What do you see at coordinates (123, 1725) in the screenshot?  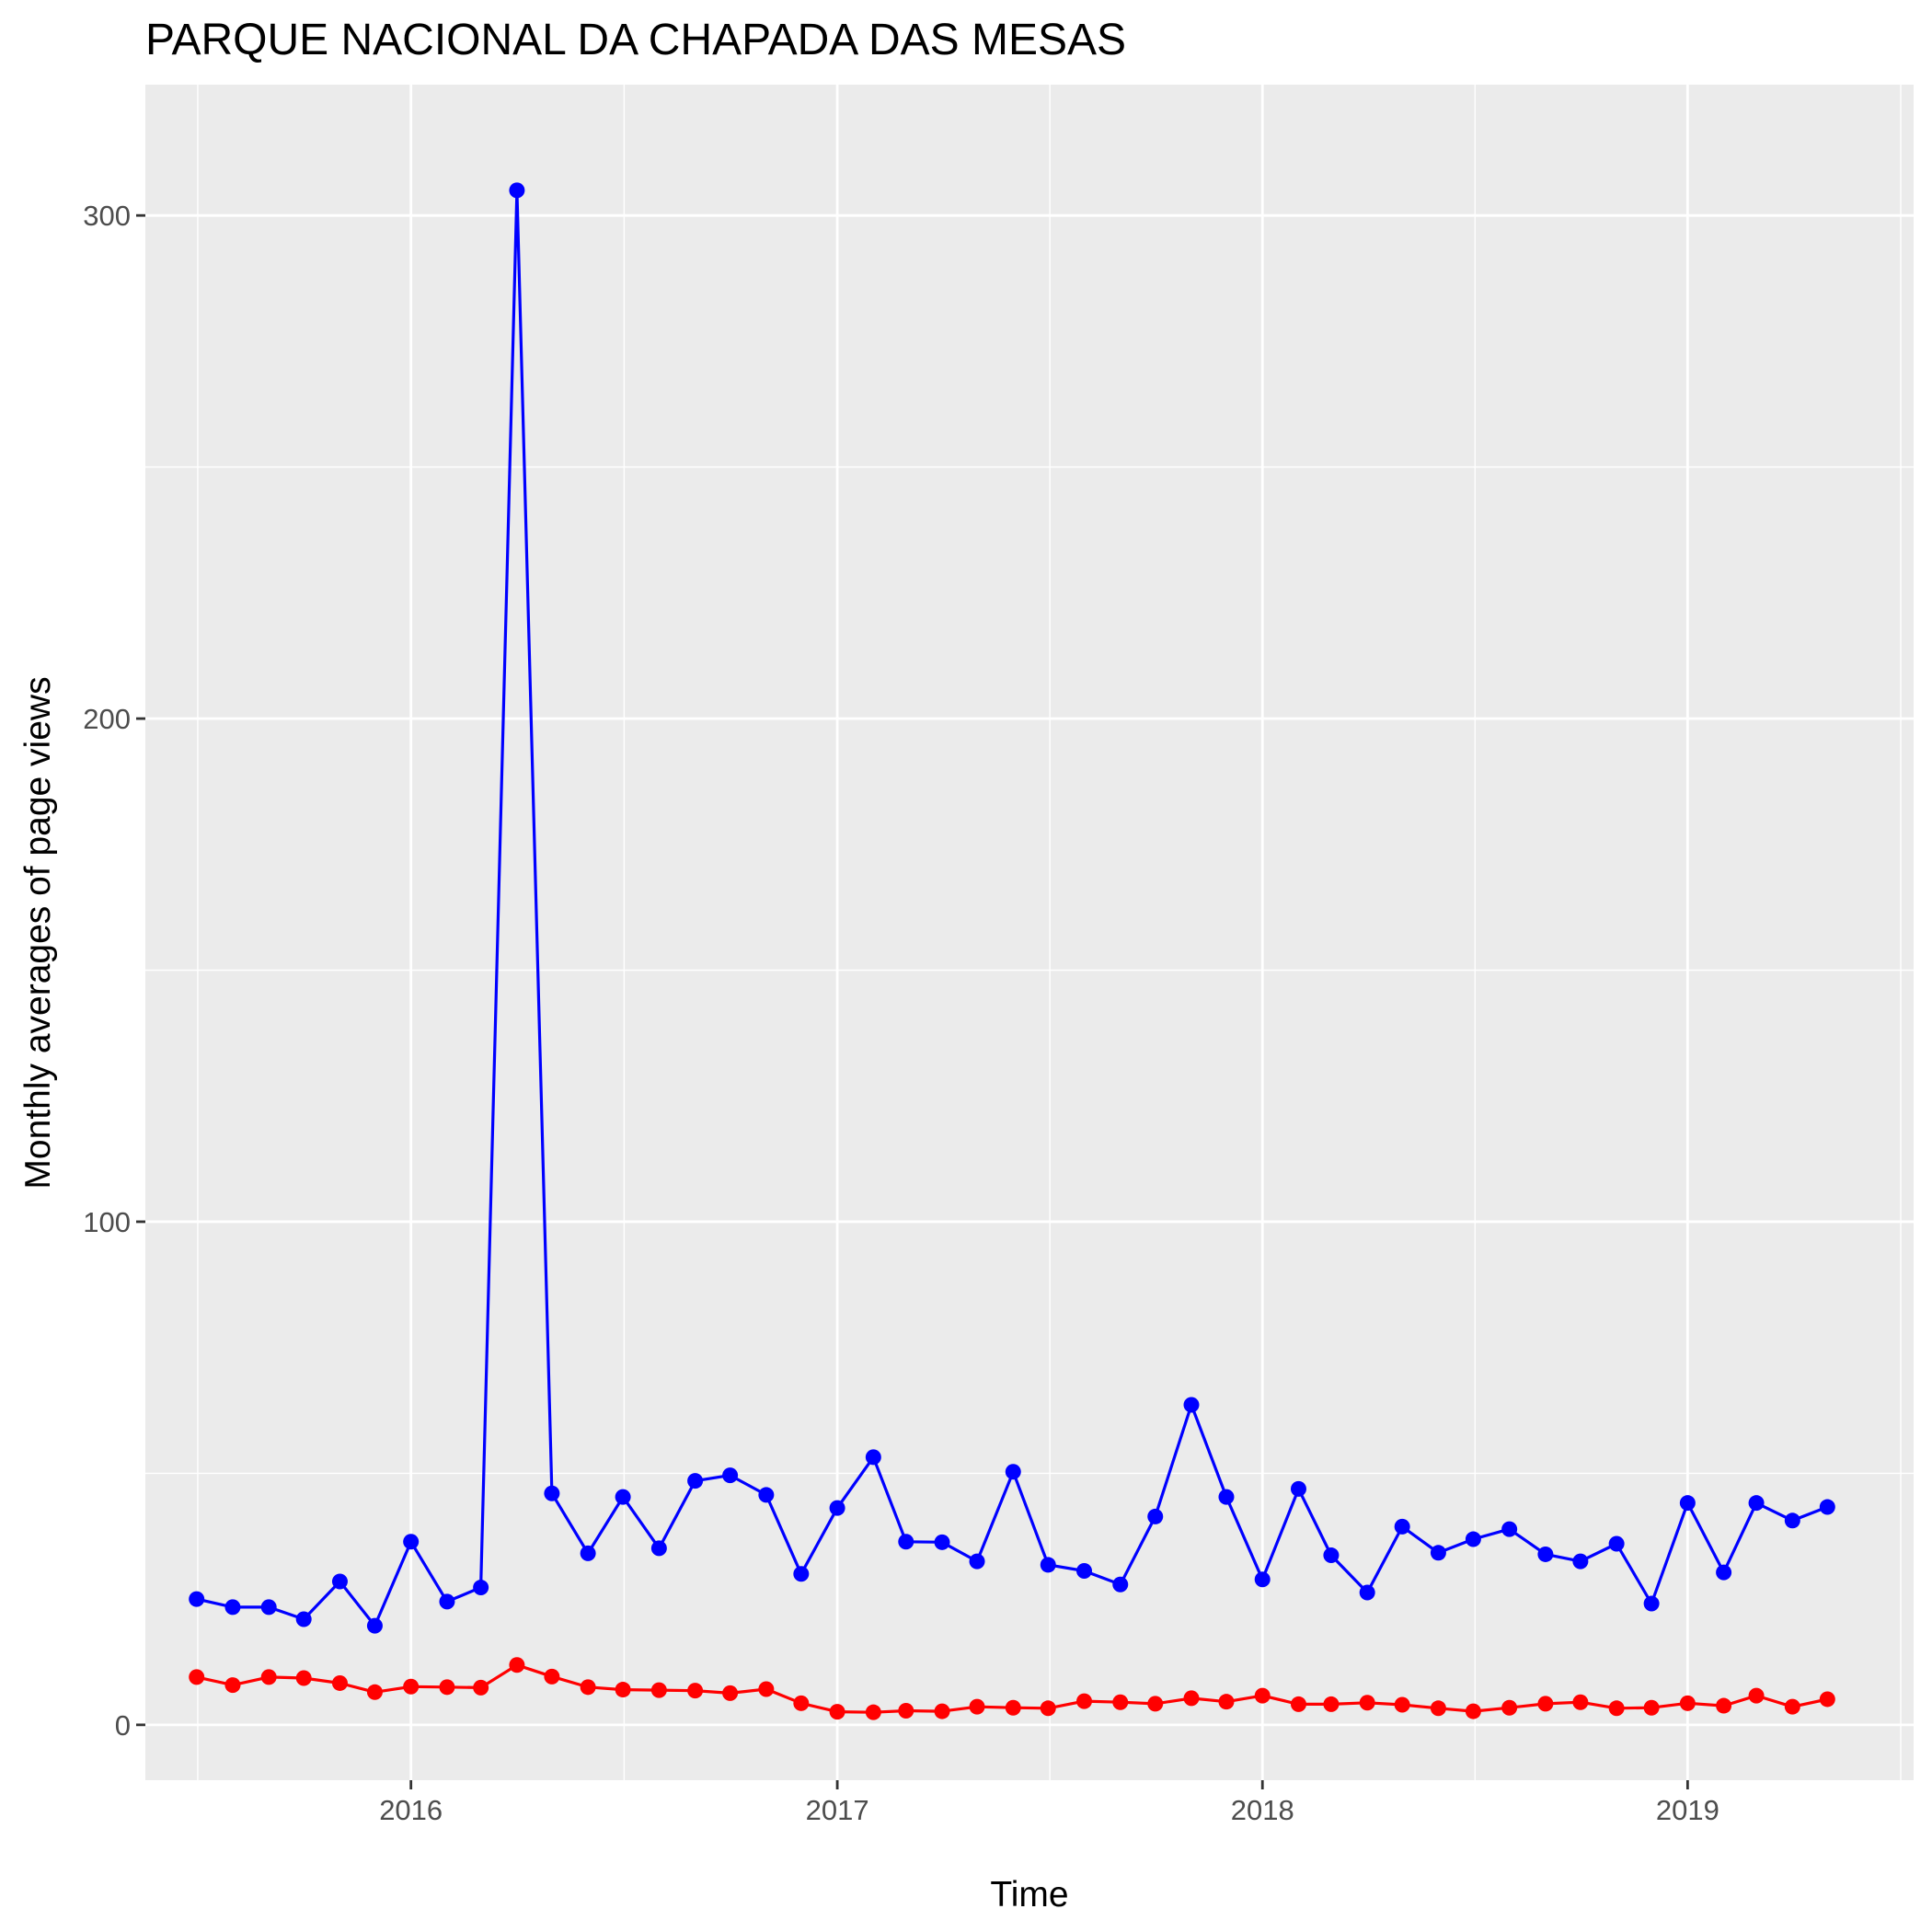 I see `y-tick-label: 0` at bounding box center [123, 1725].